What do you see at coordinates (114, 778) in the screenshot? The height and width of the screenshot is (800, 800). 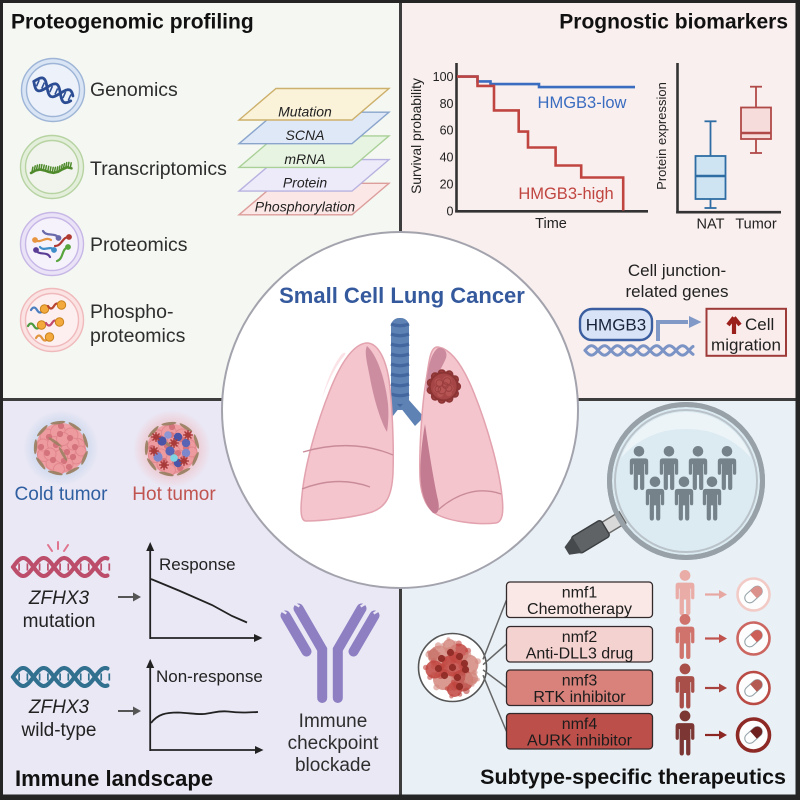 I see `svg-text: Immune landscape` at bounding box center [114, 778].